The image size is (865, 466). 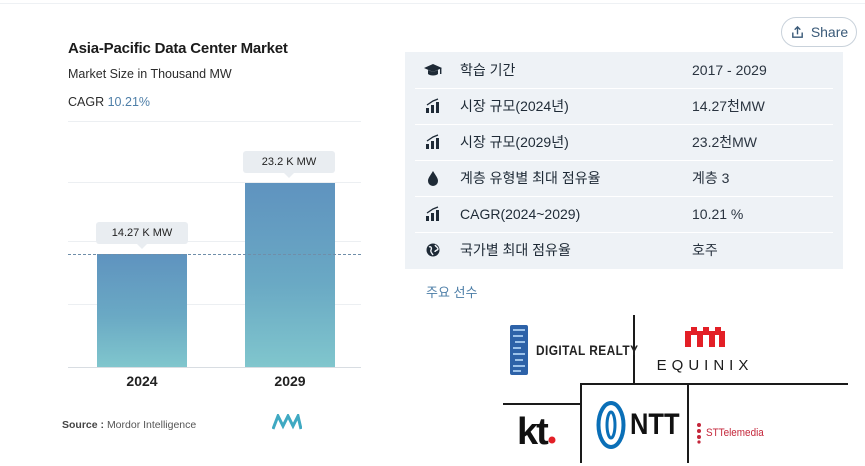 I want to click on stat-value: 23.2천MW, so click(x=725, y=142).